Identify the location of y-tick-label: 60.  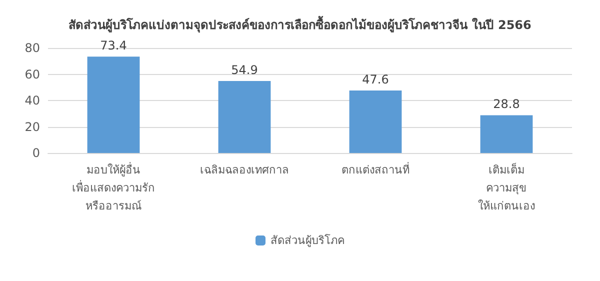
(32, 74).